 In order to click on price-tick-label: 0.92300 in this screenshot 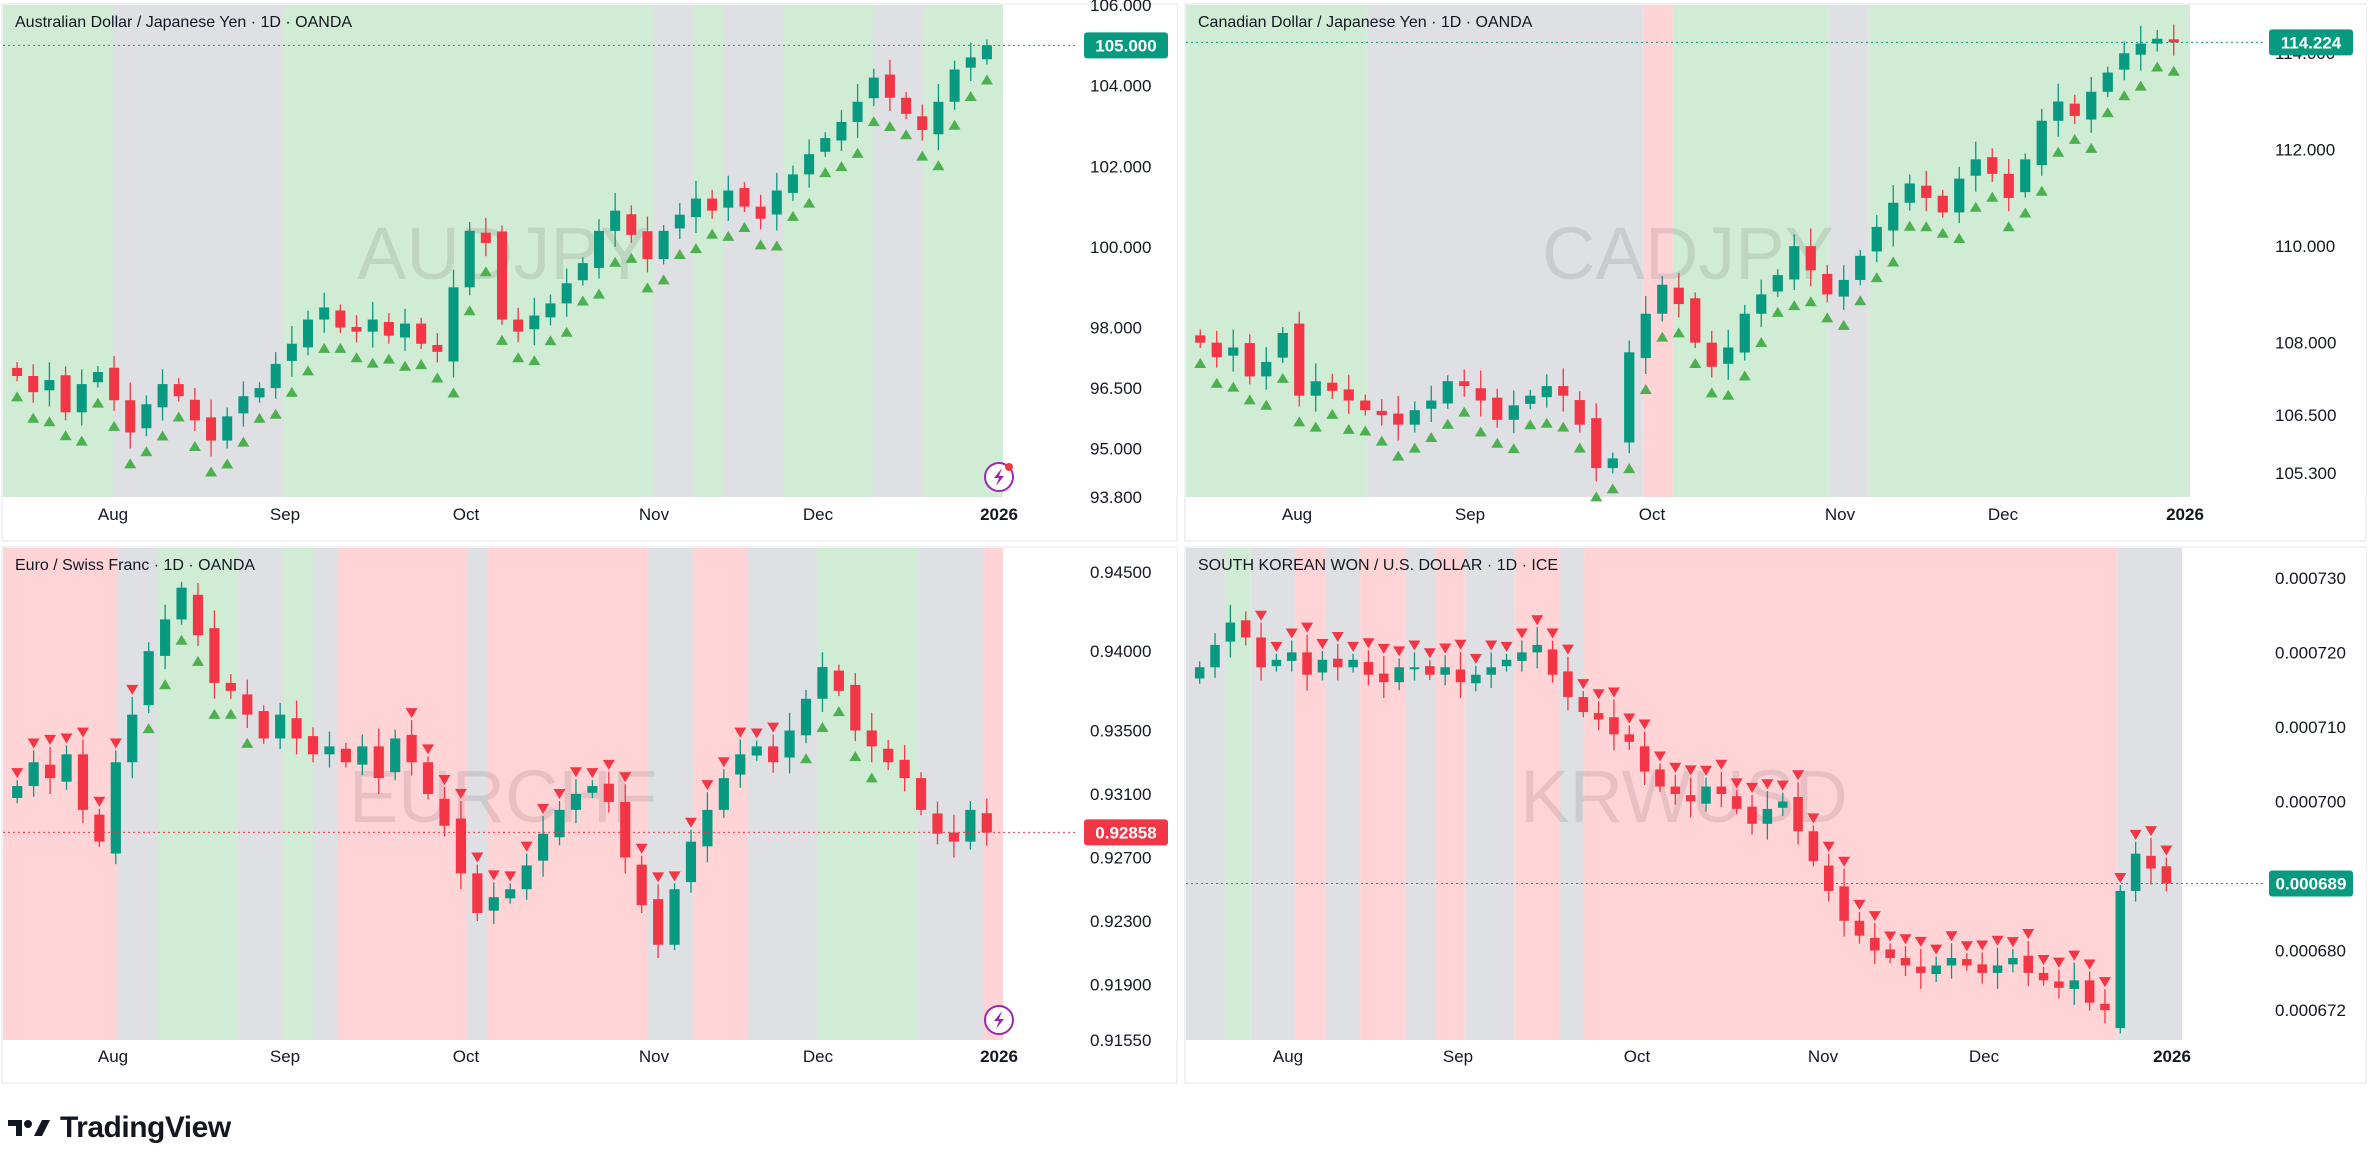, I will do `click(1120, 921)`.